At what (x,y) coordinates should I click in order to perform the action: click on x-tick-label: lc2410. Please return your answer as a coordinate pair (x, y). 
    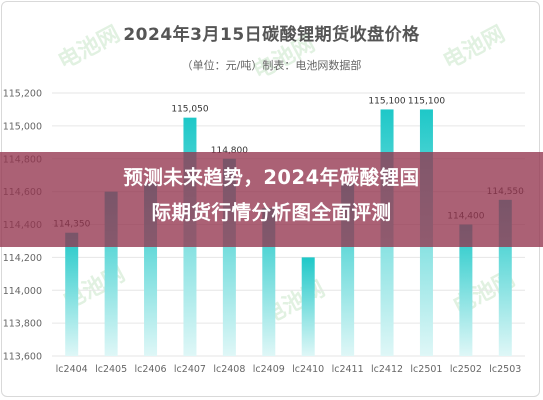
    Looking at the image, I should click on (308, 369).